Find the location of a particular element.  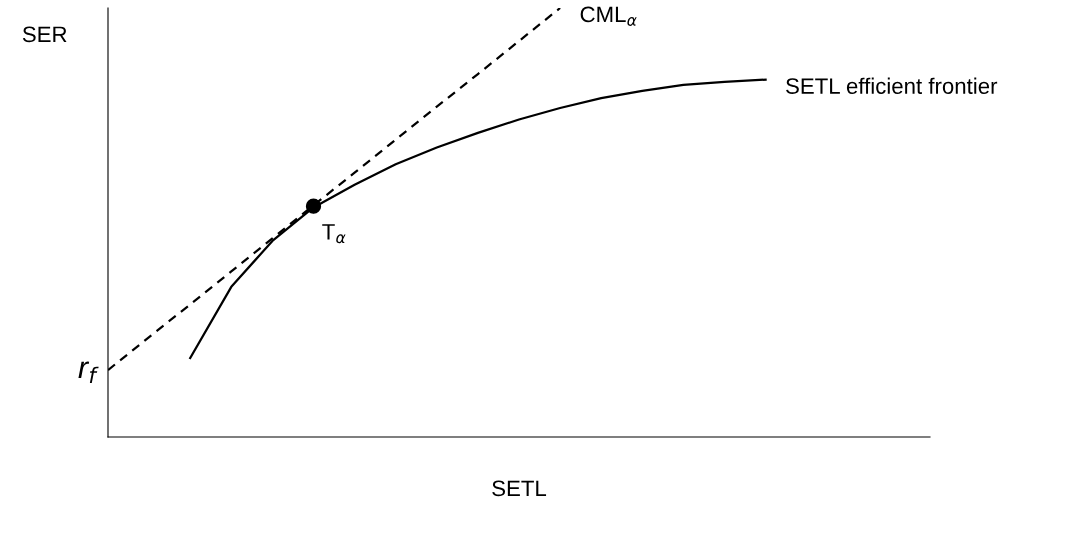

series-label: CML$_{α}$ is located at coordinates (608, 16).